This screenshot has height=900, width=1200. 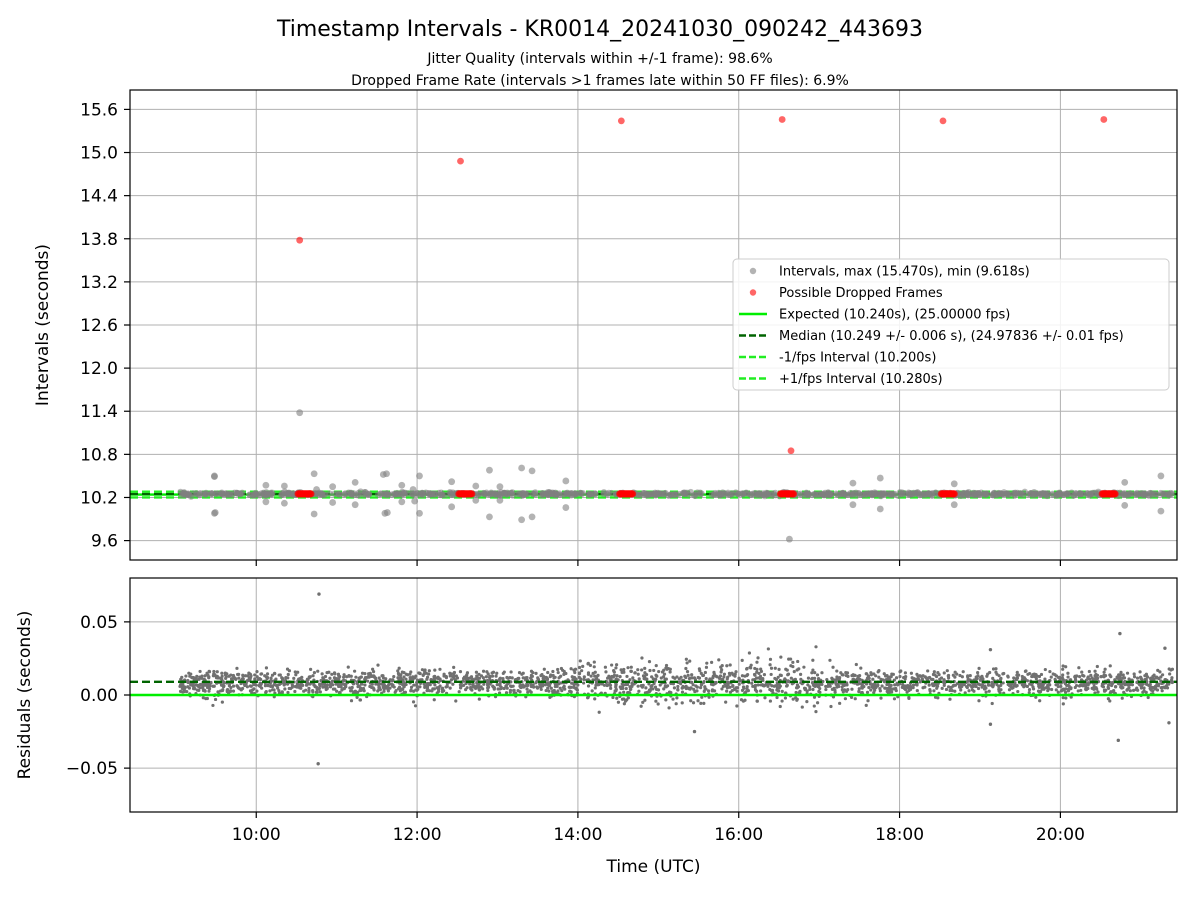 What do you see at coordinates (577, 835) in the screenshot?
I see `residuals-x-tick-label: 14:00` at bounding box center [577, 835].